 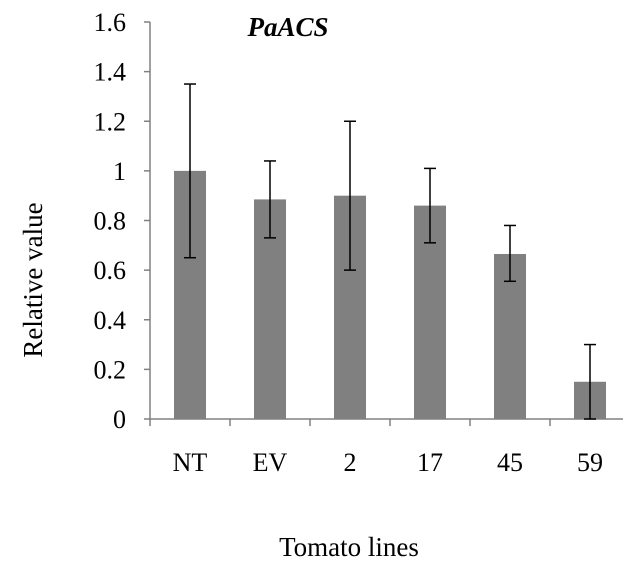 I want to click on chart-title: PaACS, so click(x=287, y=27).